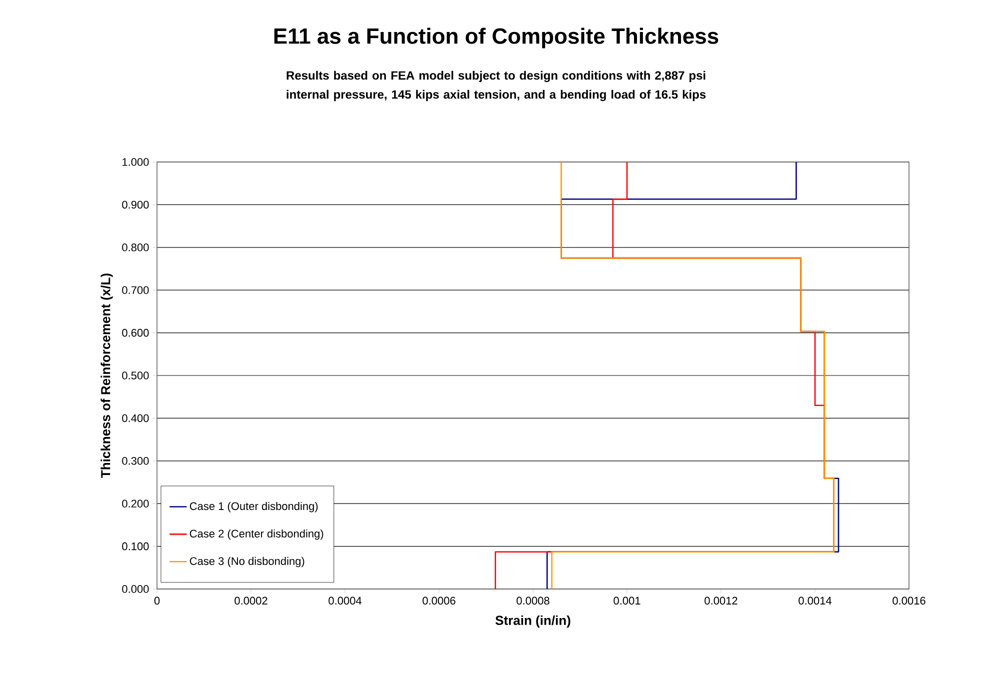 This screenshot has height=694, width=993. I want to click on y-tick-label: 0.200, so click(135, 504).